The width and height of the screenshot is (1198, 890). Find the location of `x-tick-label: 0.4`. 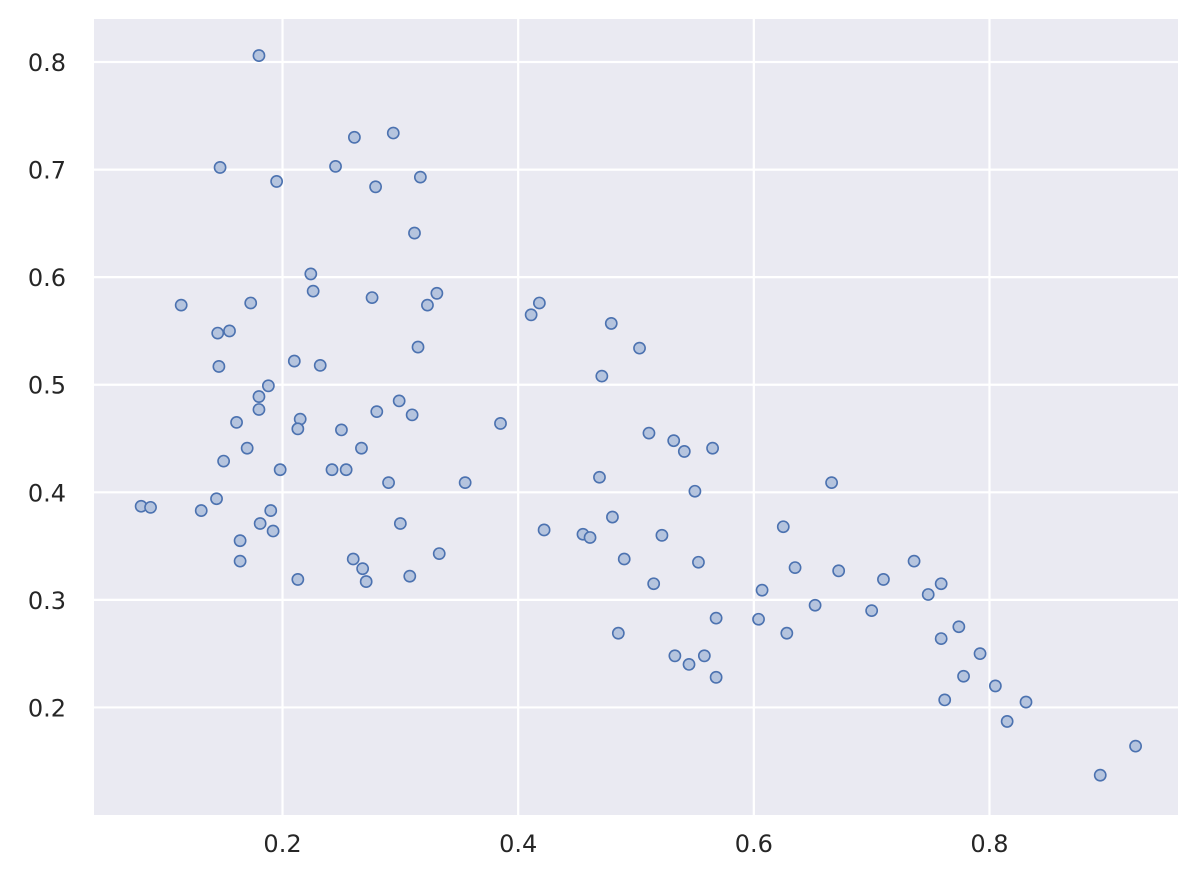

x-tick-label: 0.4 is located at coordinates (518, 844).